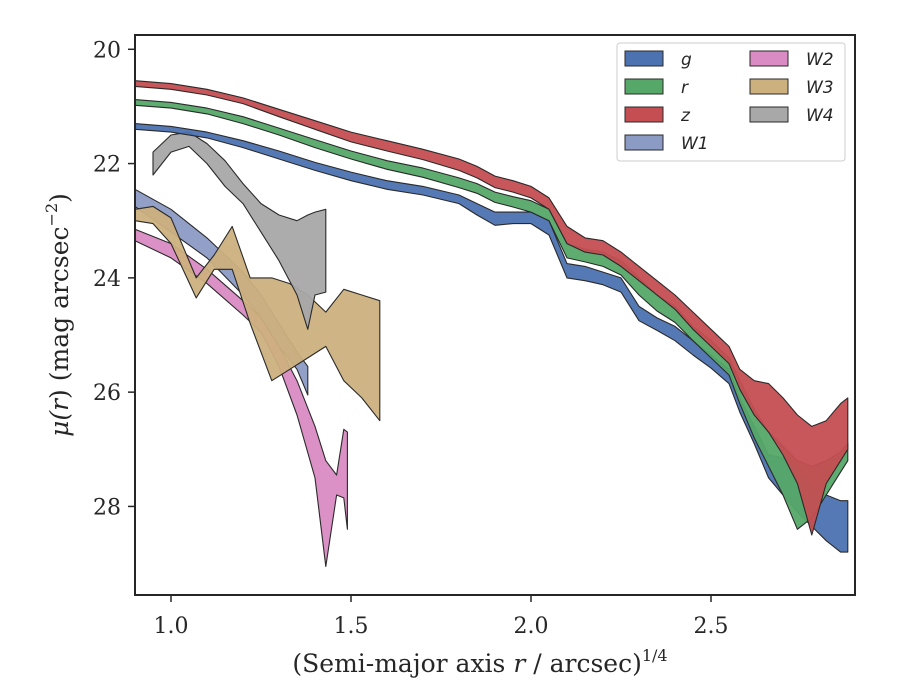 Image resolution: width=900 pixels, height=700 pixels. I want to click on legend-label-g: g, so click(686, 60).